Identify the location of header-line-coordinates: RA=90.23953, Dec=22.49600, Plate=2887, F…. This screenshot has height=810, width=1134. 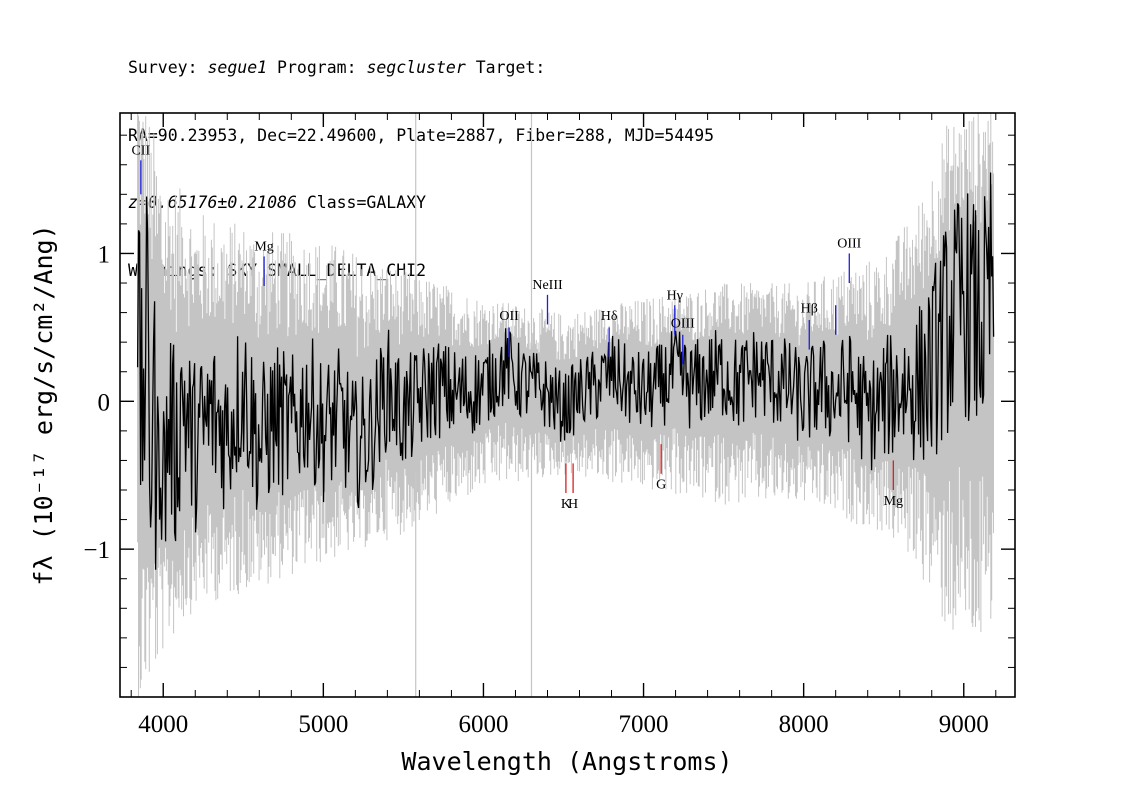
(421, 135).